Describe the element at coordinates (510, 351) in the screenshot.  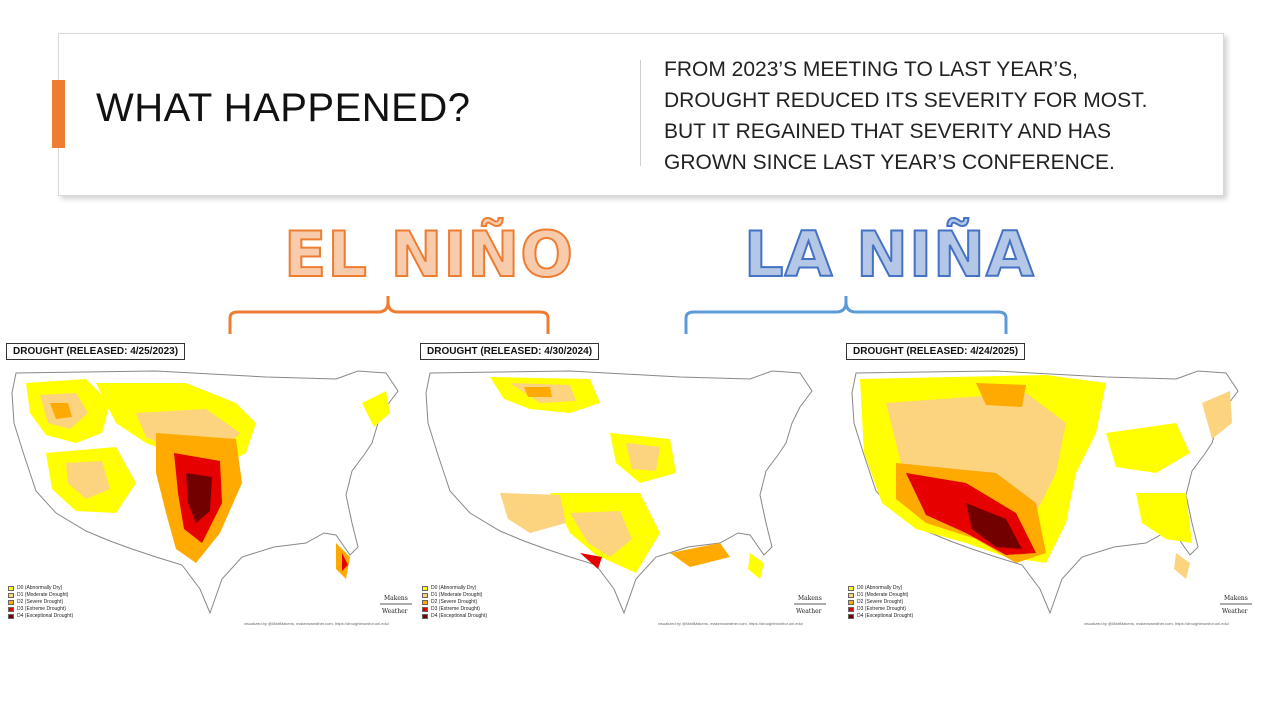
I see `release-date-label: DROUGHT (RELEASED: 4/30/2024)` at that location.